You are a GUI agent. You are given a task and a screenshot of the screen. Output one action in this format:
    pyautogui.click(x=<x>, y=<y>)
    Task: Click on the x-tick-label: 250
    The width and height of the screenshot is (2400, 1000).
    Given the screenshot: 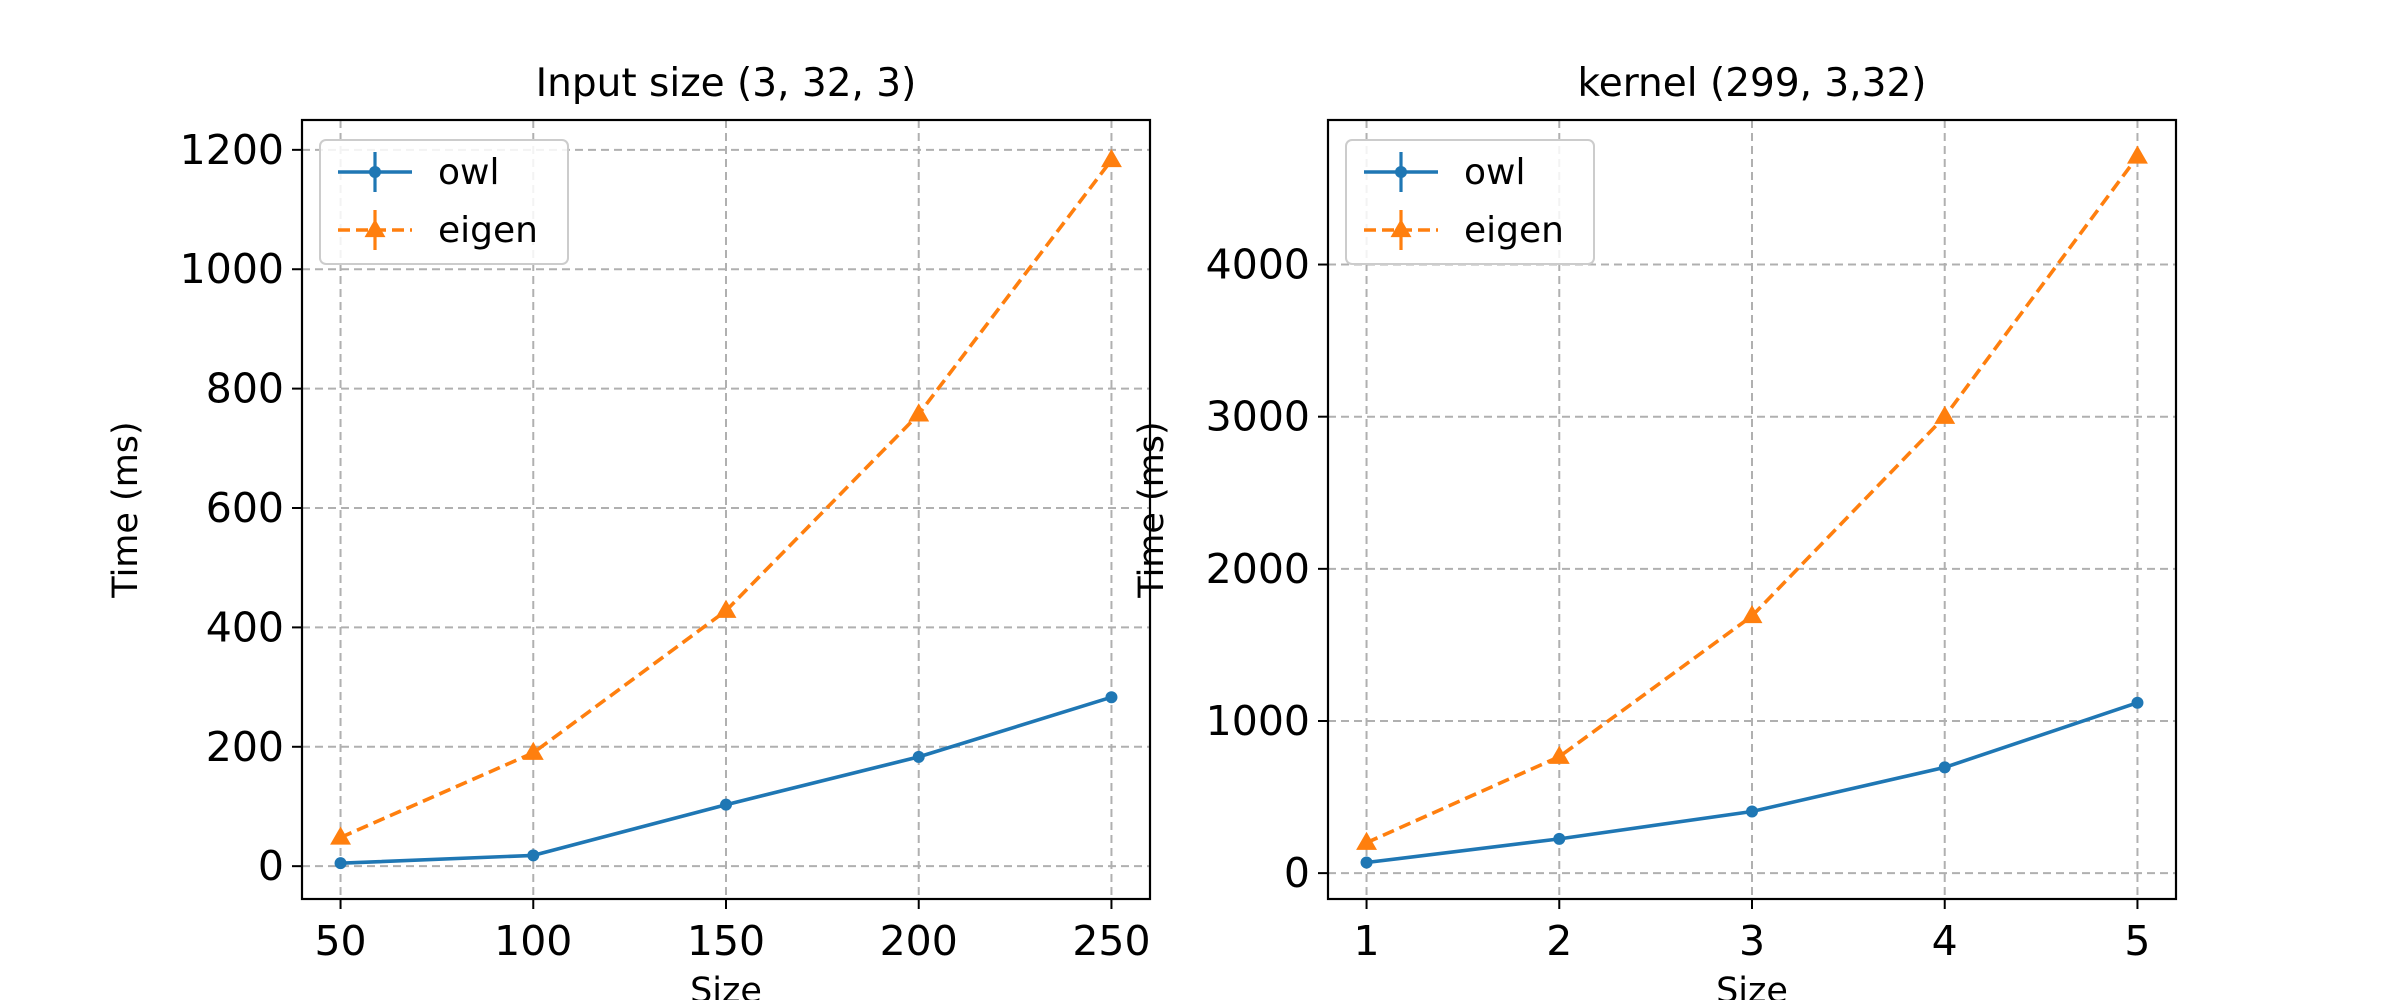 What is the action you would take?
    pyautogui.click(x=1111, y=941)
    